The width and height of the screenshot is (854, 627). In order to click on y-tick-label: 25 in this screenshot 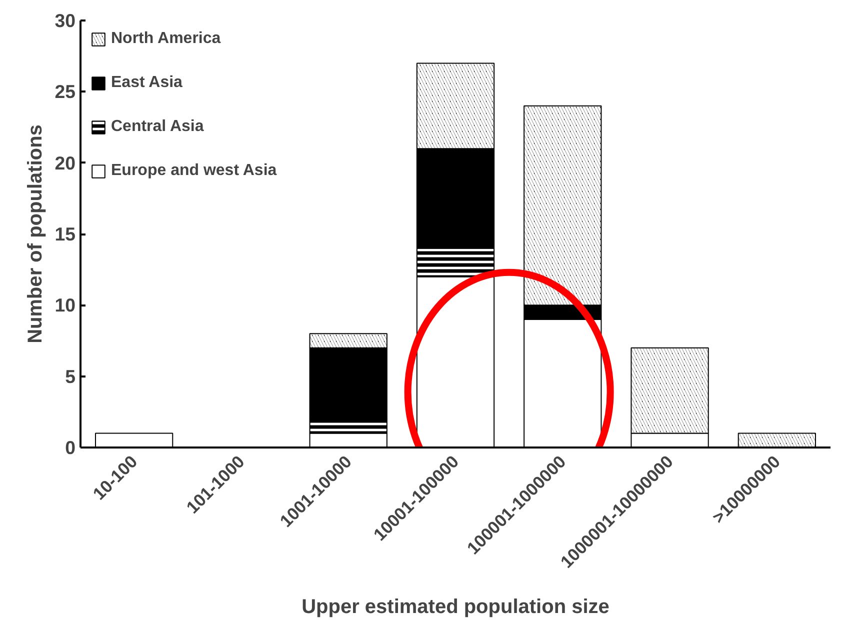, I will do `click(65, 91)`.